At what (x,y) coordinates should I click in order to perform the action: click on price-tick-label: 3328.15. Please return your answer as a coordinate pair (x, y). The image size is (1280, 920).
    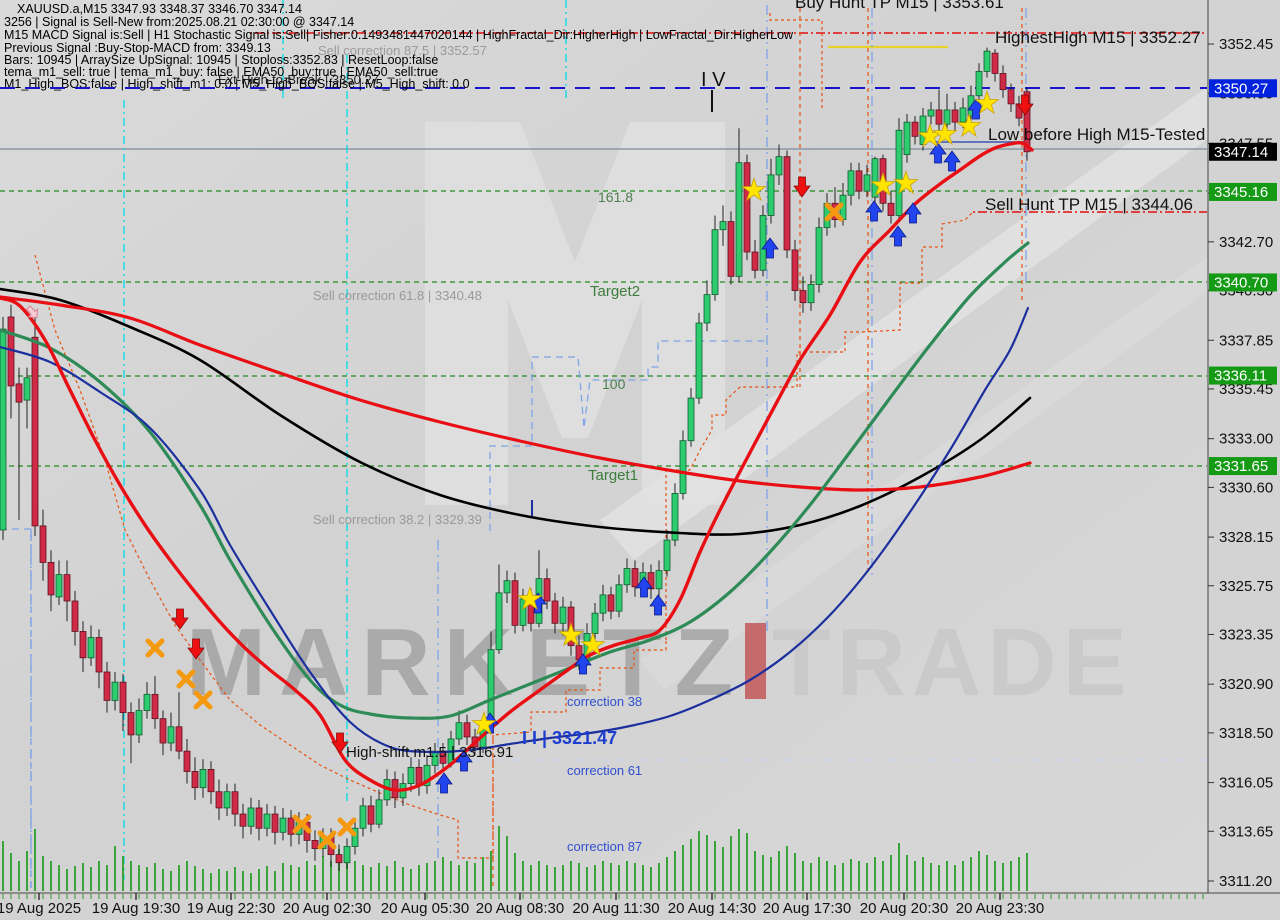
    Looking at the image, I should click on (1246, 537).